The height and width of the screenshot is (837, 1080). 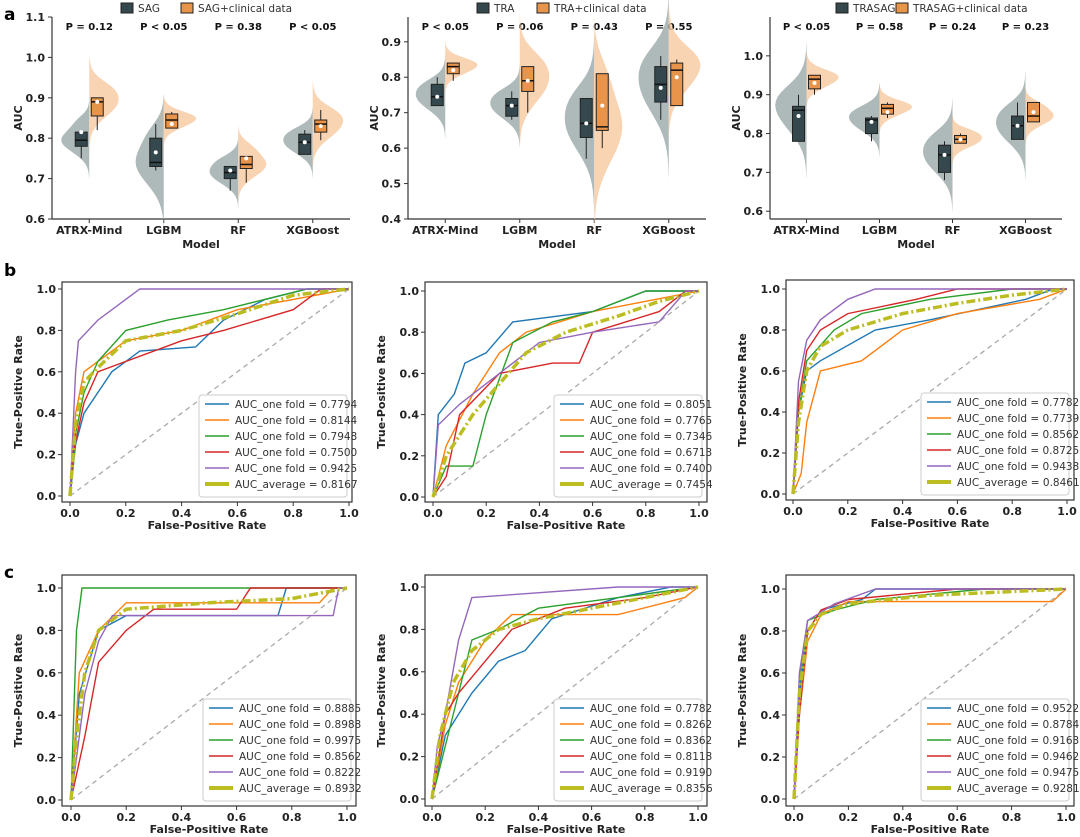 I want to click on legend-label: AUC_one fold = 0.9438, so click(x=1018, y=467).